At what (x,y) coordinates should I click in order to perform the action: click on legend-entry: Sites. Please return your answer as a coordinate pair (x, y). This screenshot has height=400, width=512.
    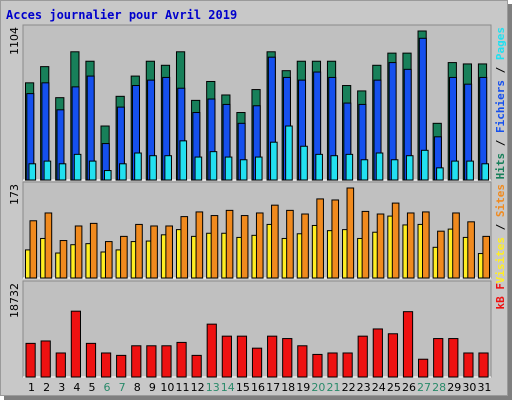
    Looking at the image, I should click on (500, 200).